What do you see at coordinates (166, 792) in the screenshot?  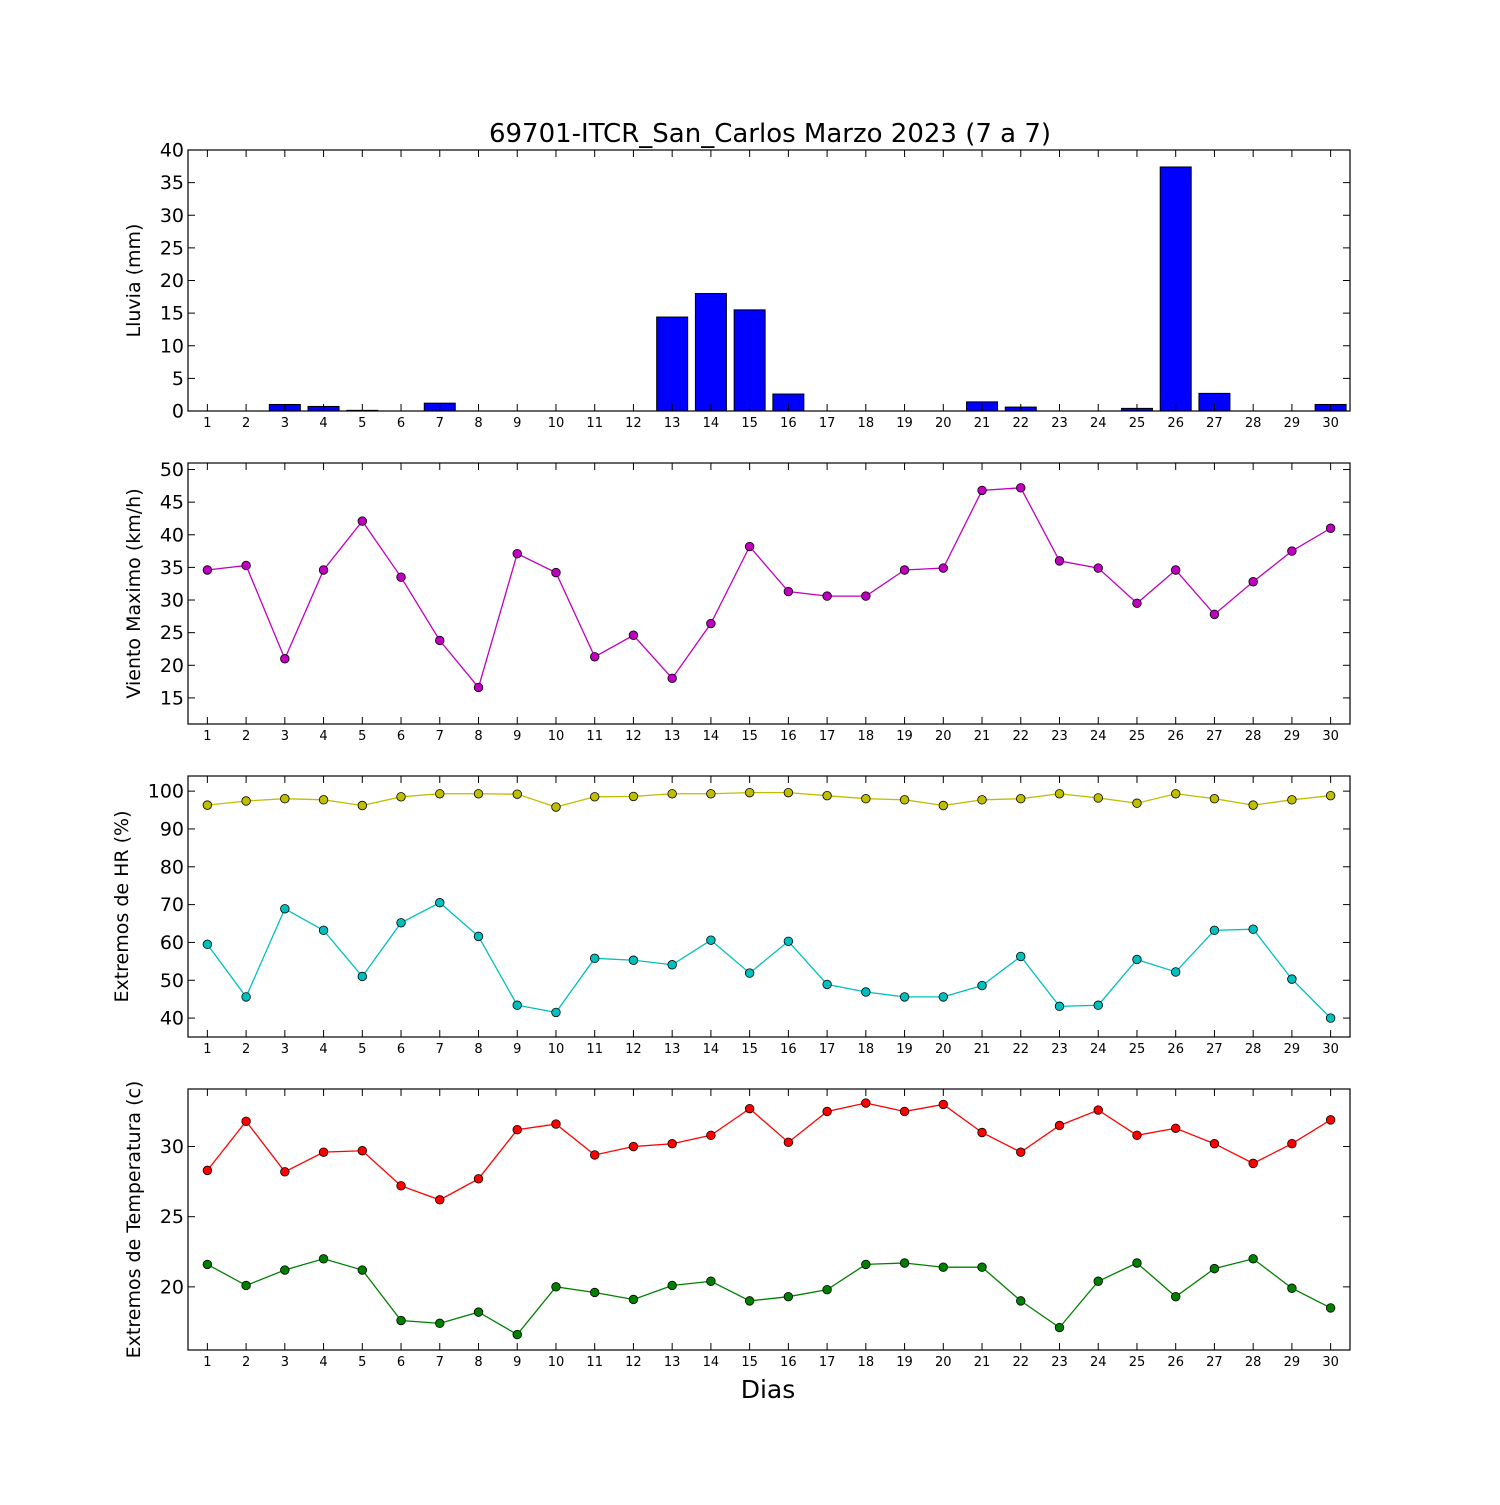 I see `y-tick-label: 100` at bounding box center [166, 792].